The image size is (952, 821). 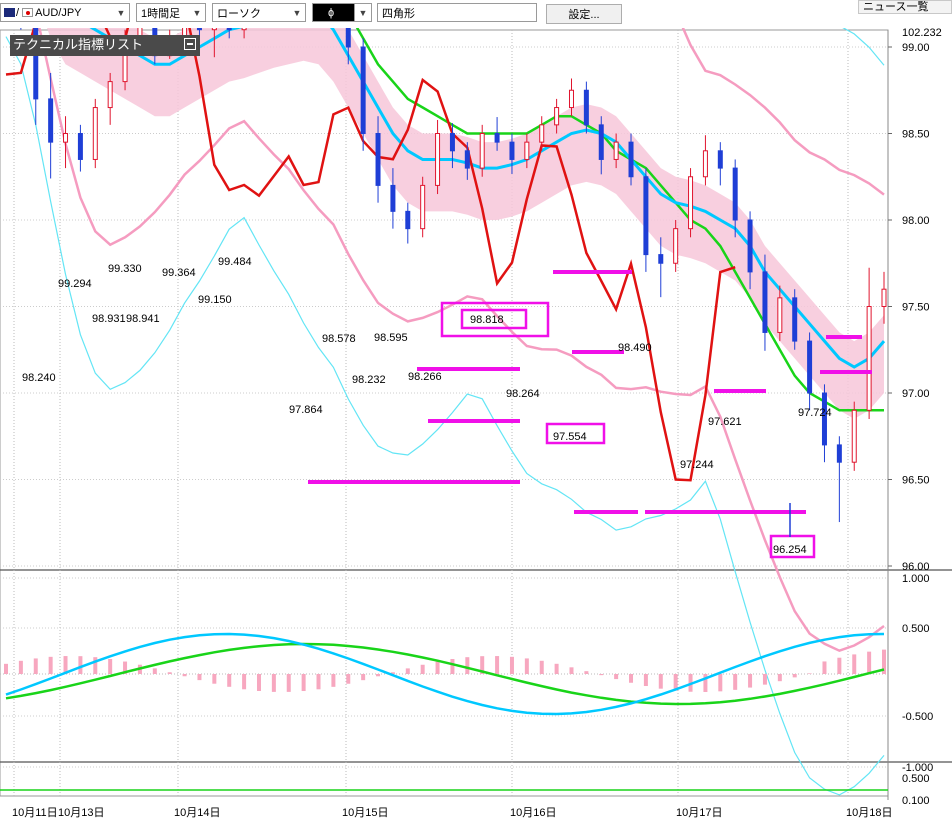 I want to click on date-label: 10月18日, so click(x=869, y=813).